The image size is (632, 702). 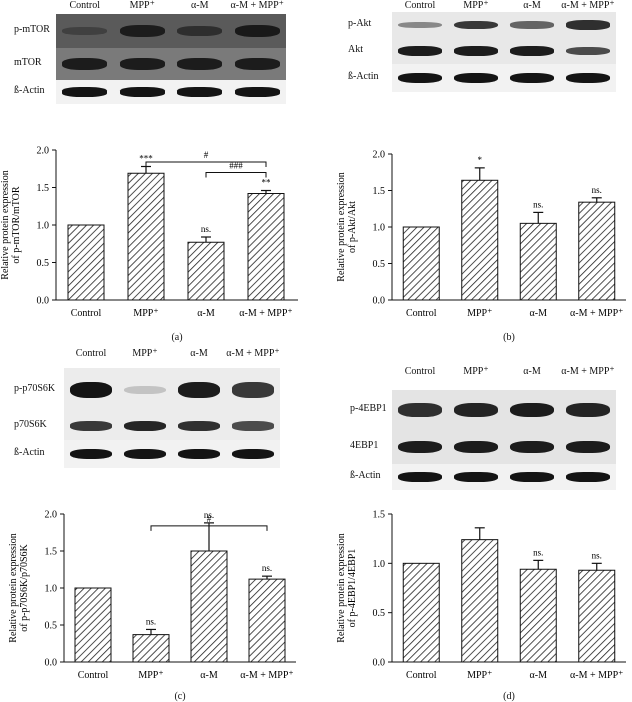 What do you see at coordinates (368, 408) in the screenshot?
I see `row-label: p-4EBP1` at bounding box center [368, 408].